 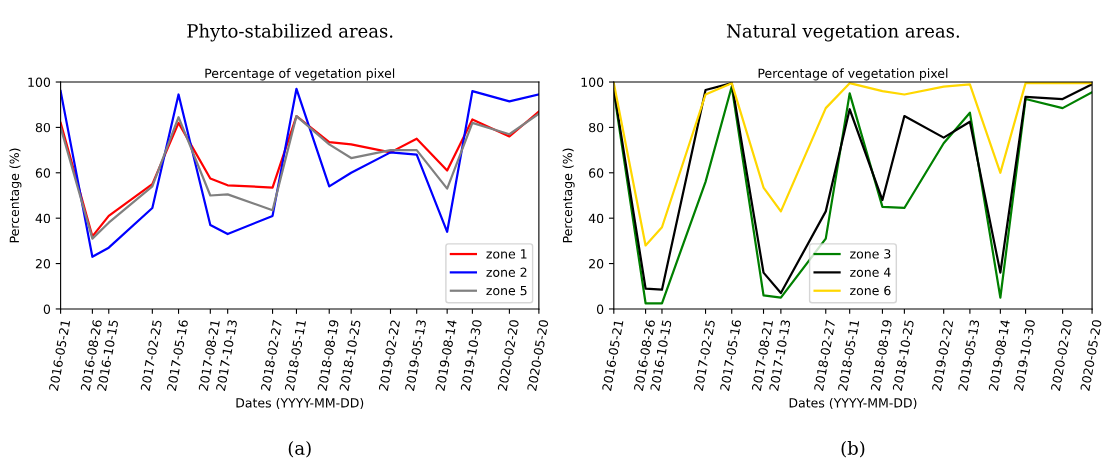 I want to click on text: (b), so click(x=853, y=449).